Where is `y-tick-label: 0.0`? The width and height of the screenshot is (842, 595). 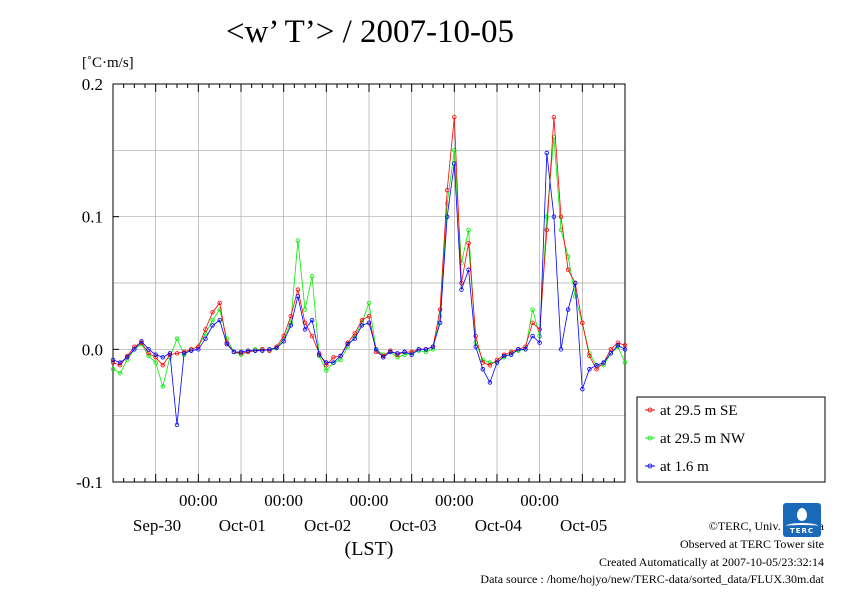 y-tick-label: 0.0 is located at coordinates (92, 349).